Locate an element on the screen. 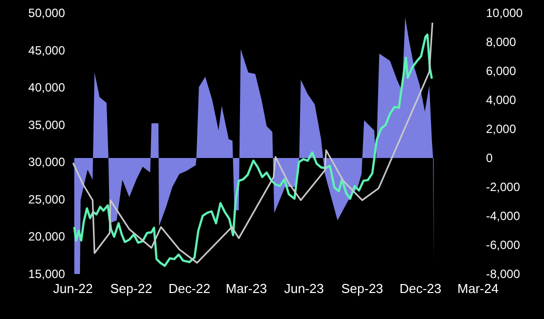 Image resolution: width=544 pixels, height=319 pixels. x-tick-label: Sep-22 is located at coordinates (131, 288).